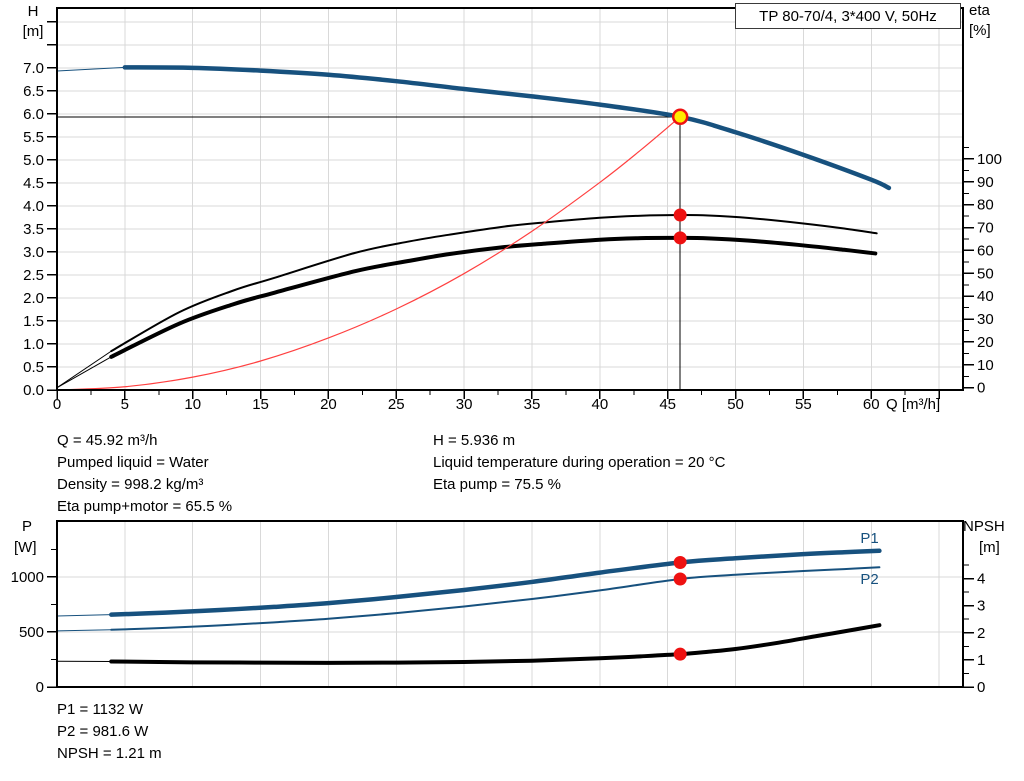 This screenshot has width=1024, height=781. What do you see at coordinates (33, 206) in the screenshot?
I see `svg-text: 4.0` at bounding box center [33, 206].